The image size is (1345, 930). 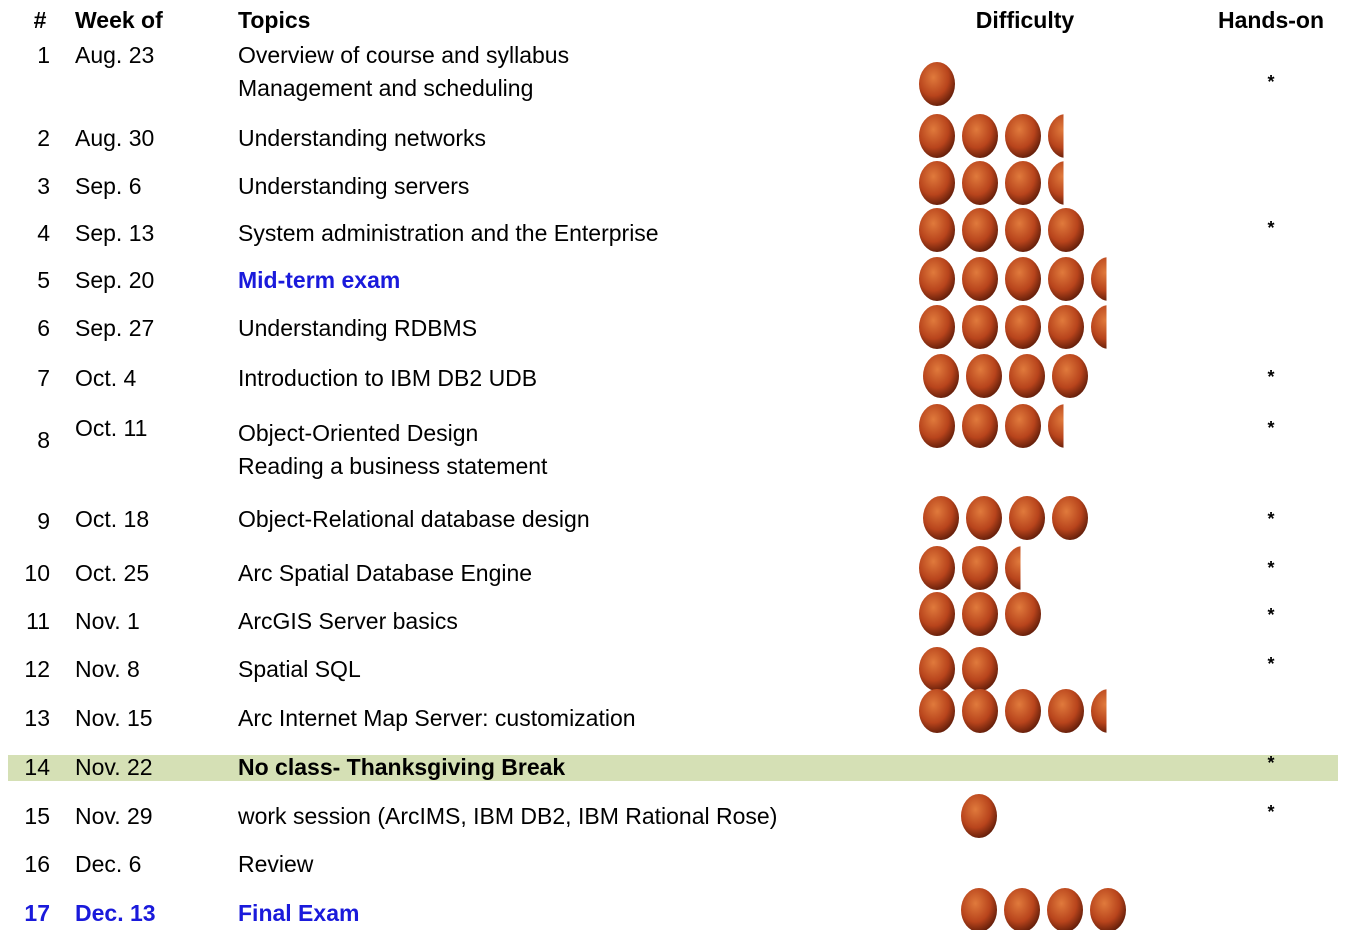 I want to click on column-header: Hands-on, so click(x=1271, y=20).